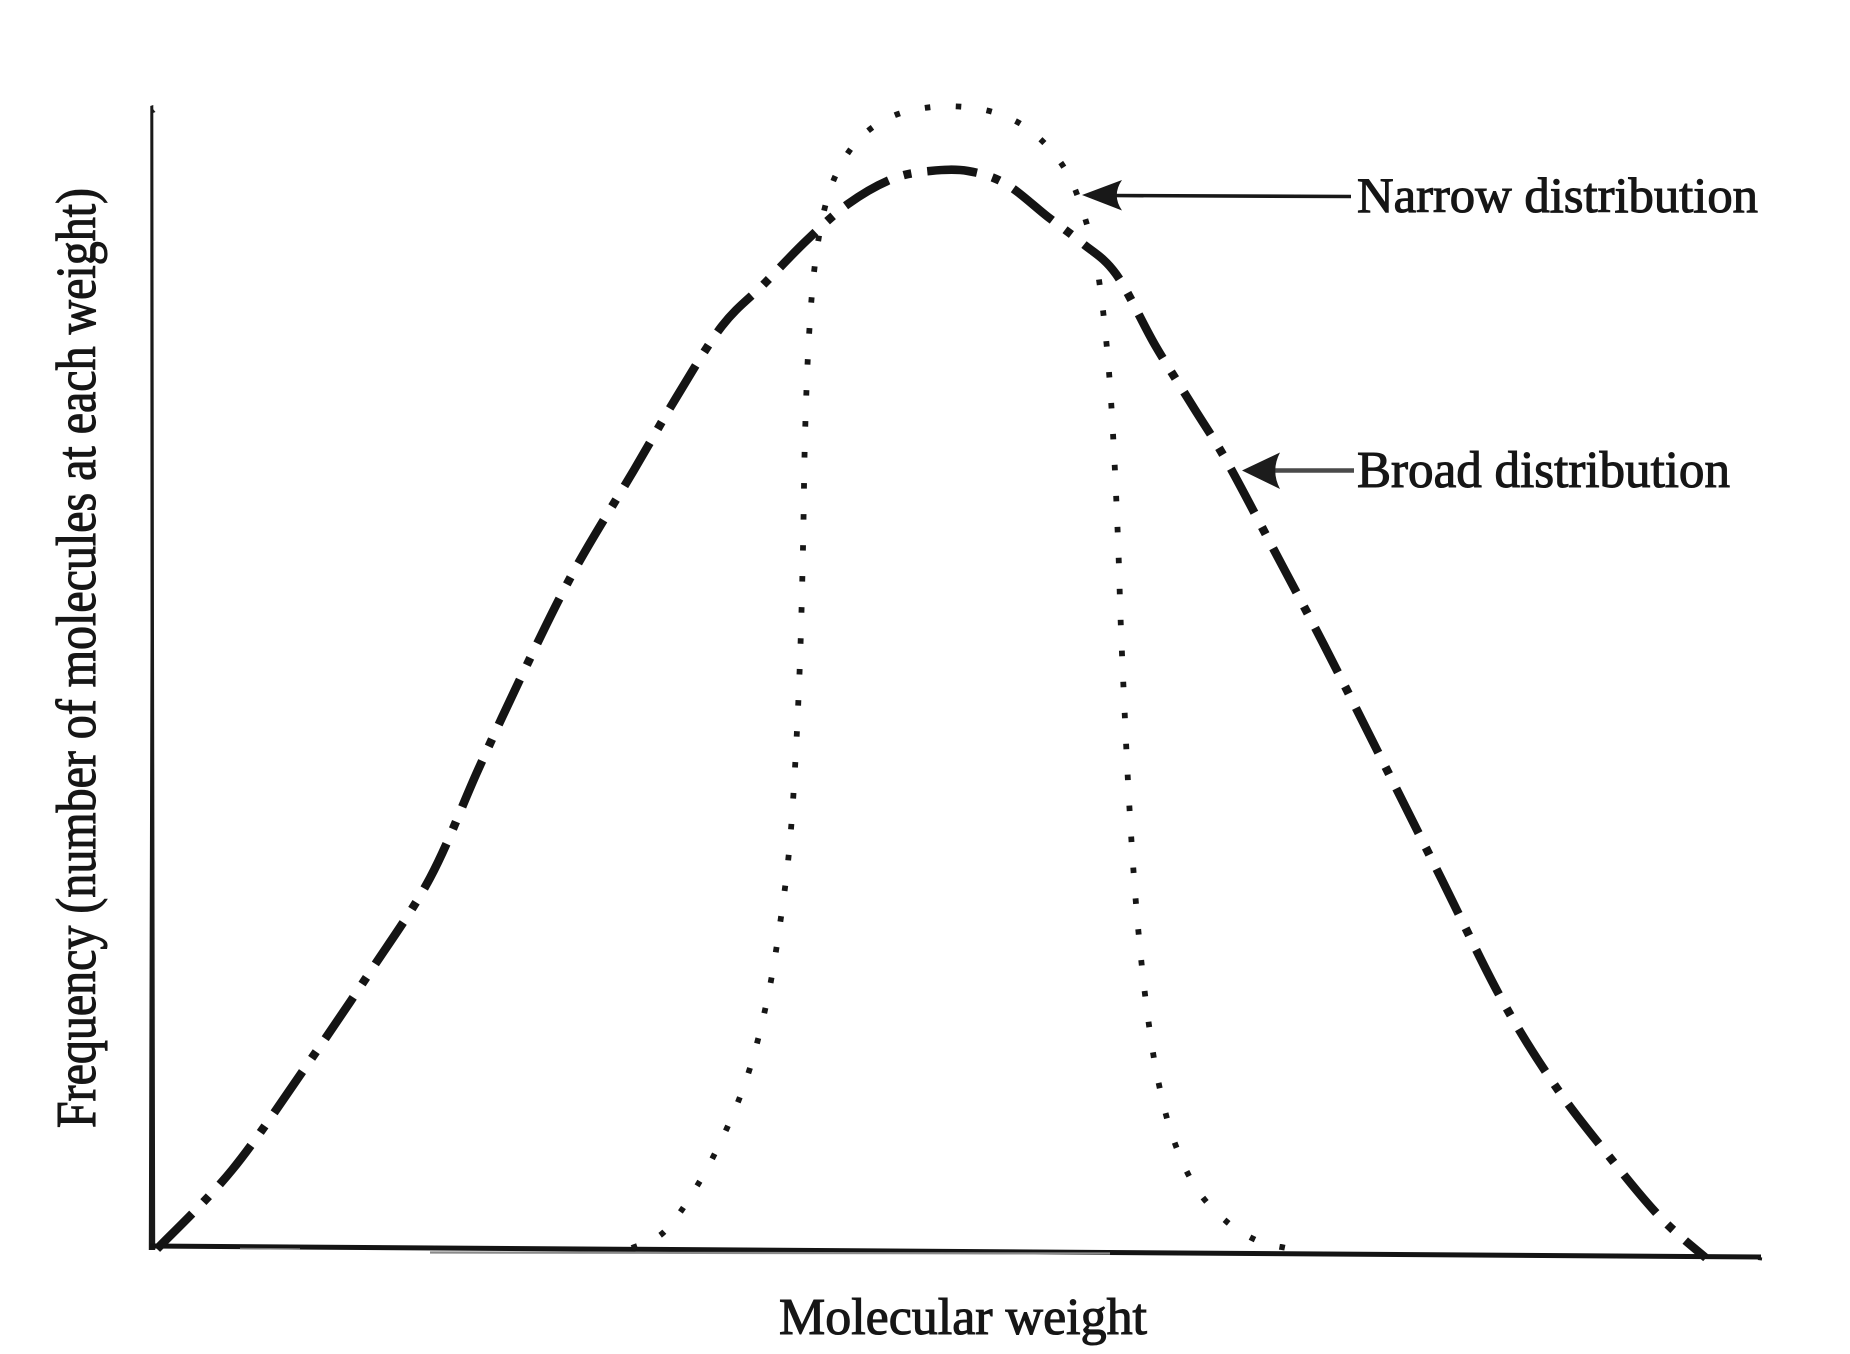 The image size is (1850, 1354). I want to click on svg-text: Broad distribution, so click(1543, 470).